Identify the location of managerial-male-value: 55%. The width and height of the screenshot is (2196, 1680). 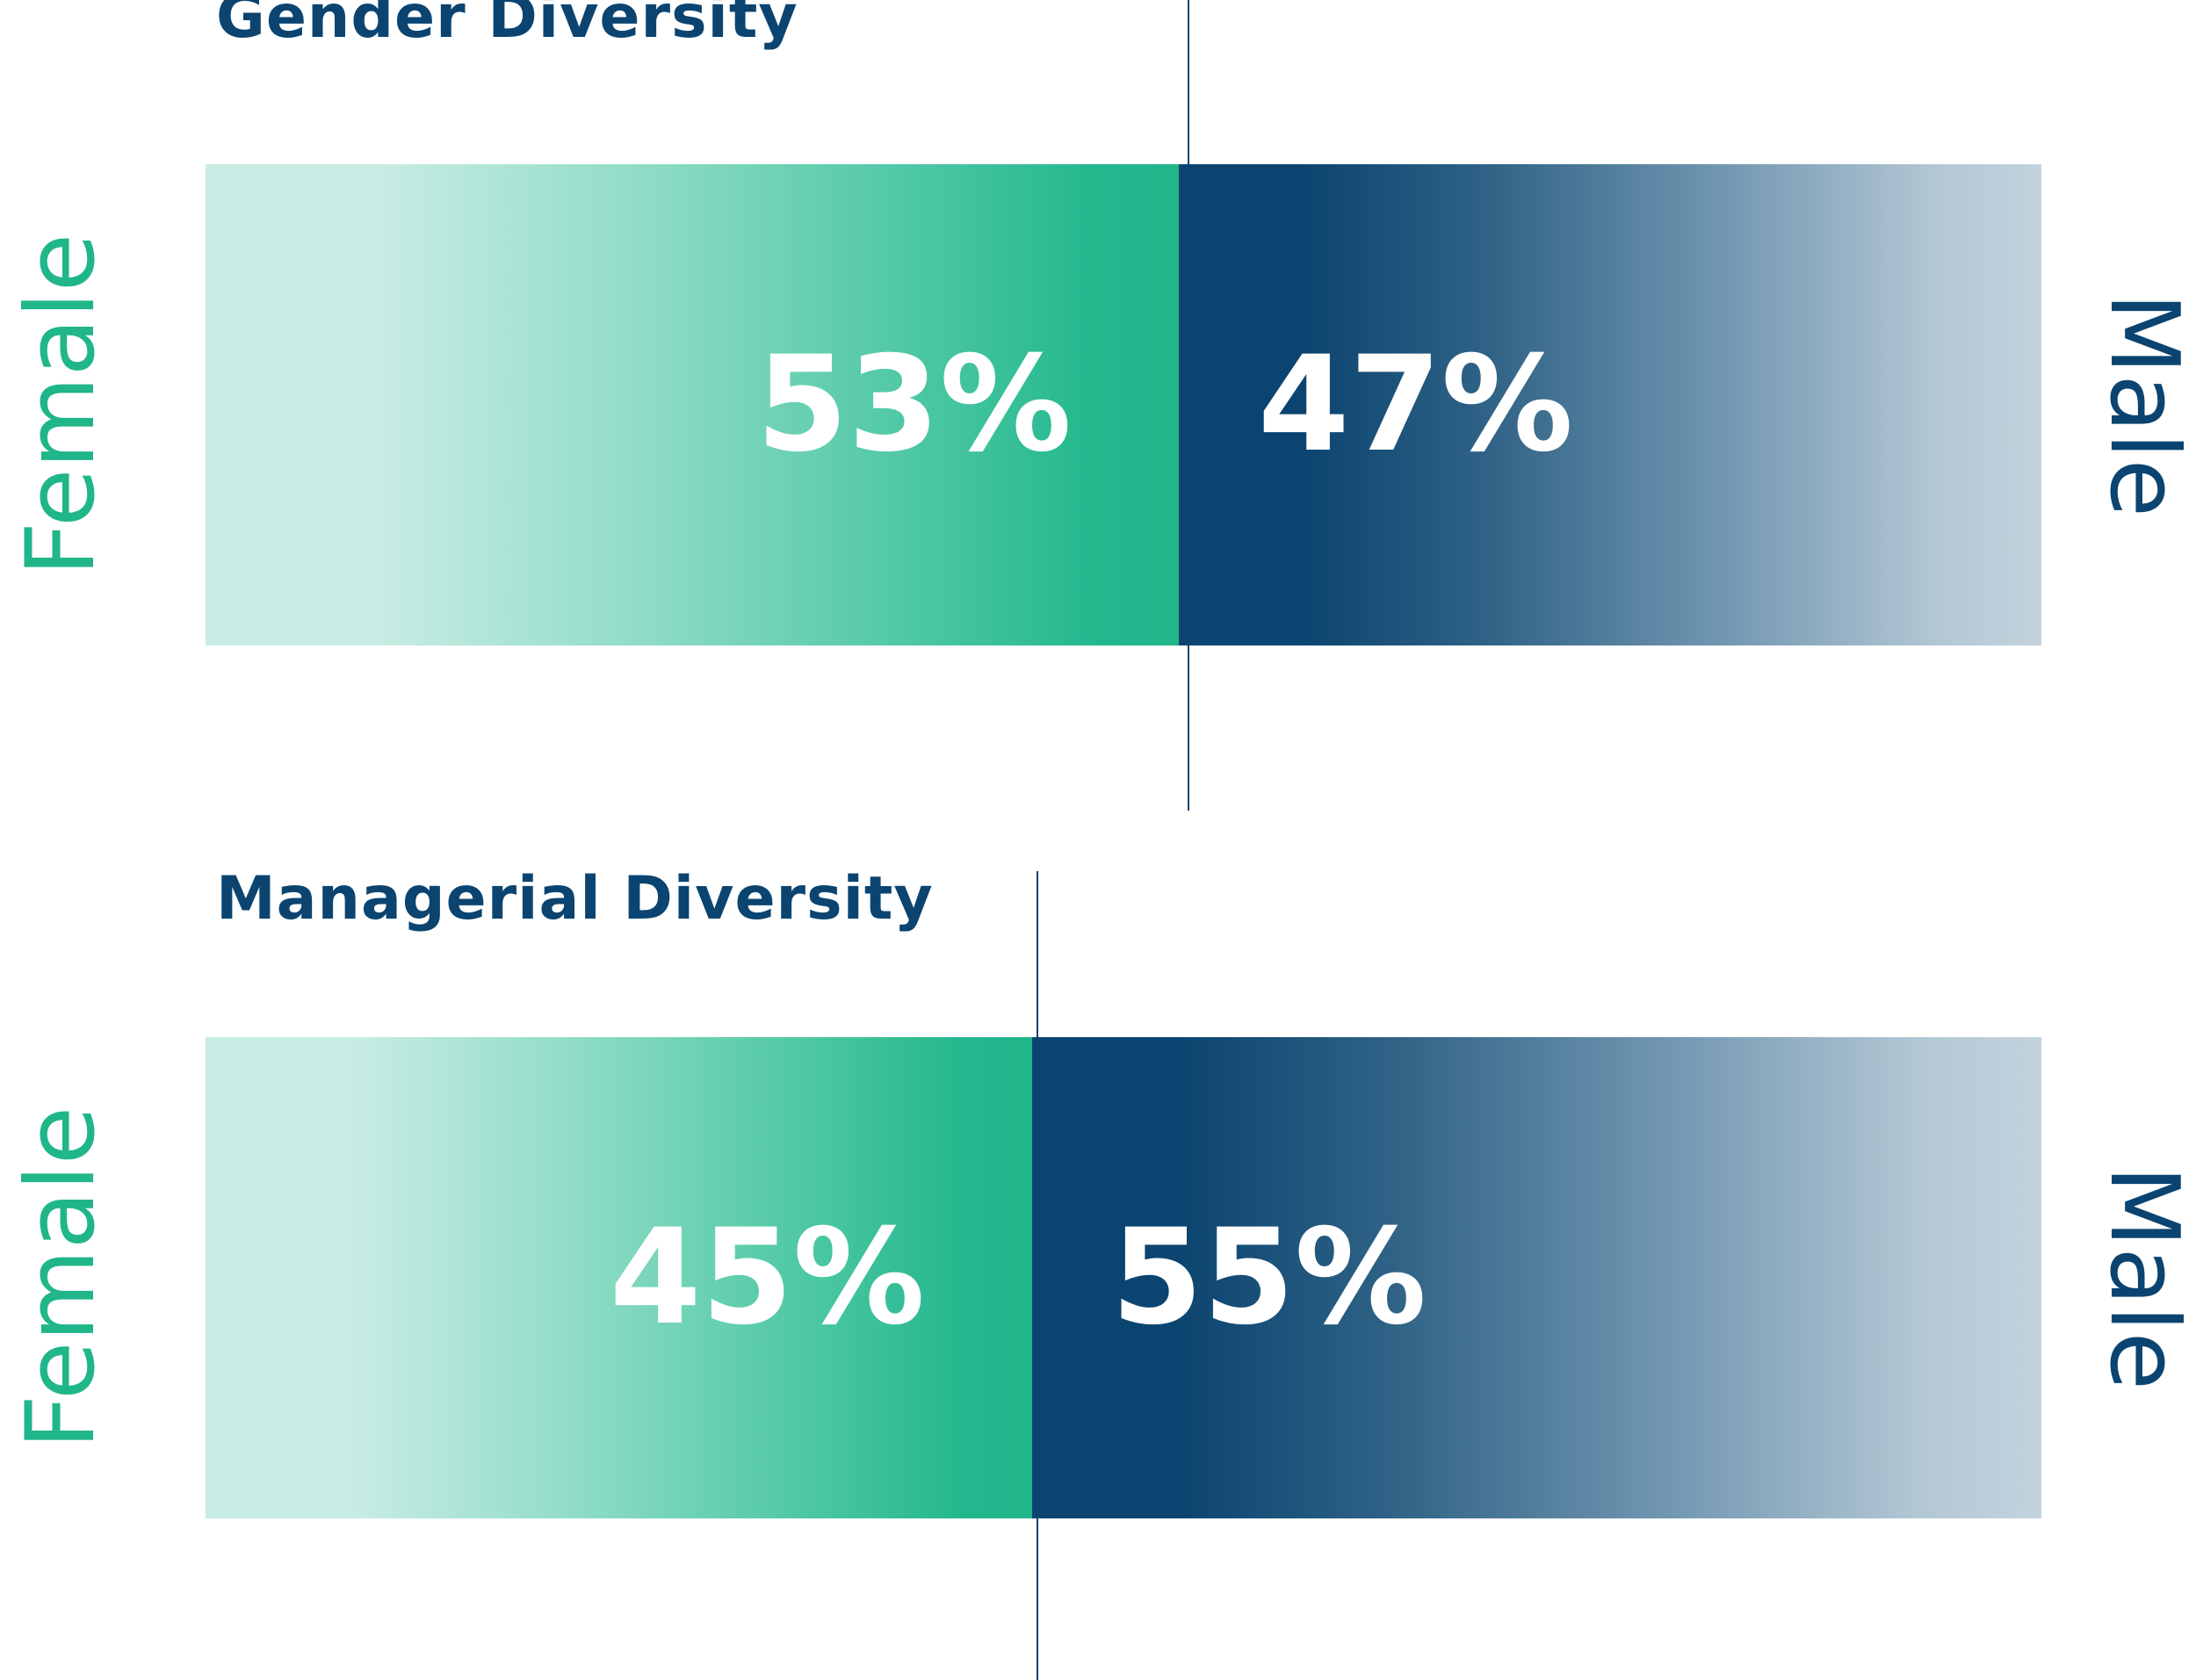
(1269, 1277).